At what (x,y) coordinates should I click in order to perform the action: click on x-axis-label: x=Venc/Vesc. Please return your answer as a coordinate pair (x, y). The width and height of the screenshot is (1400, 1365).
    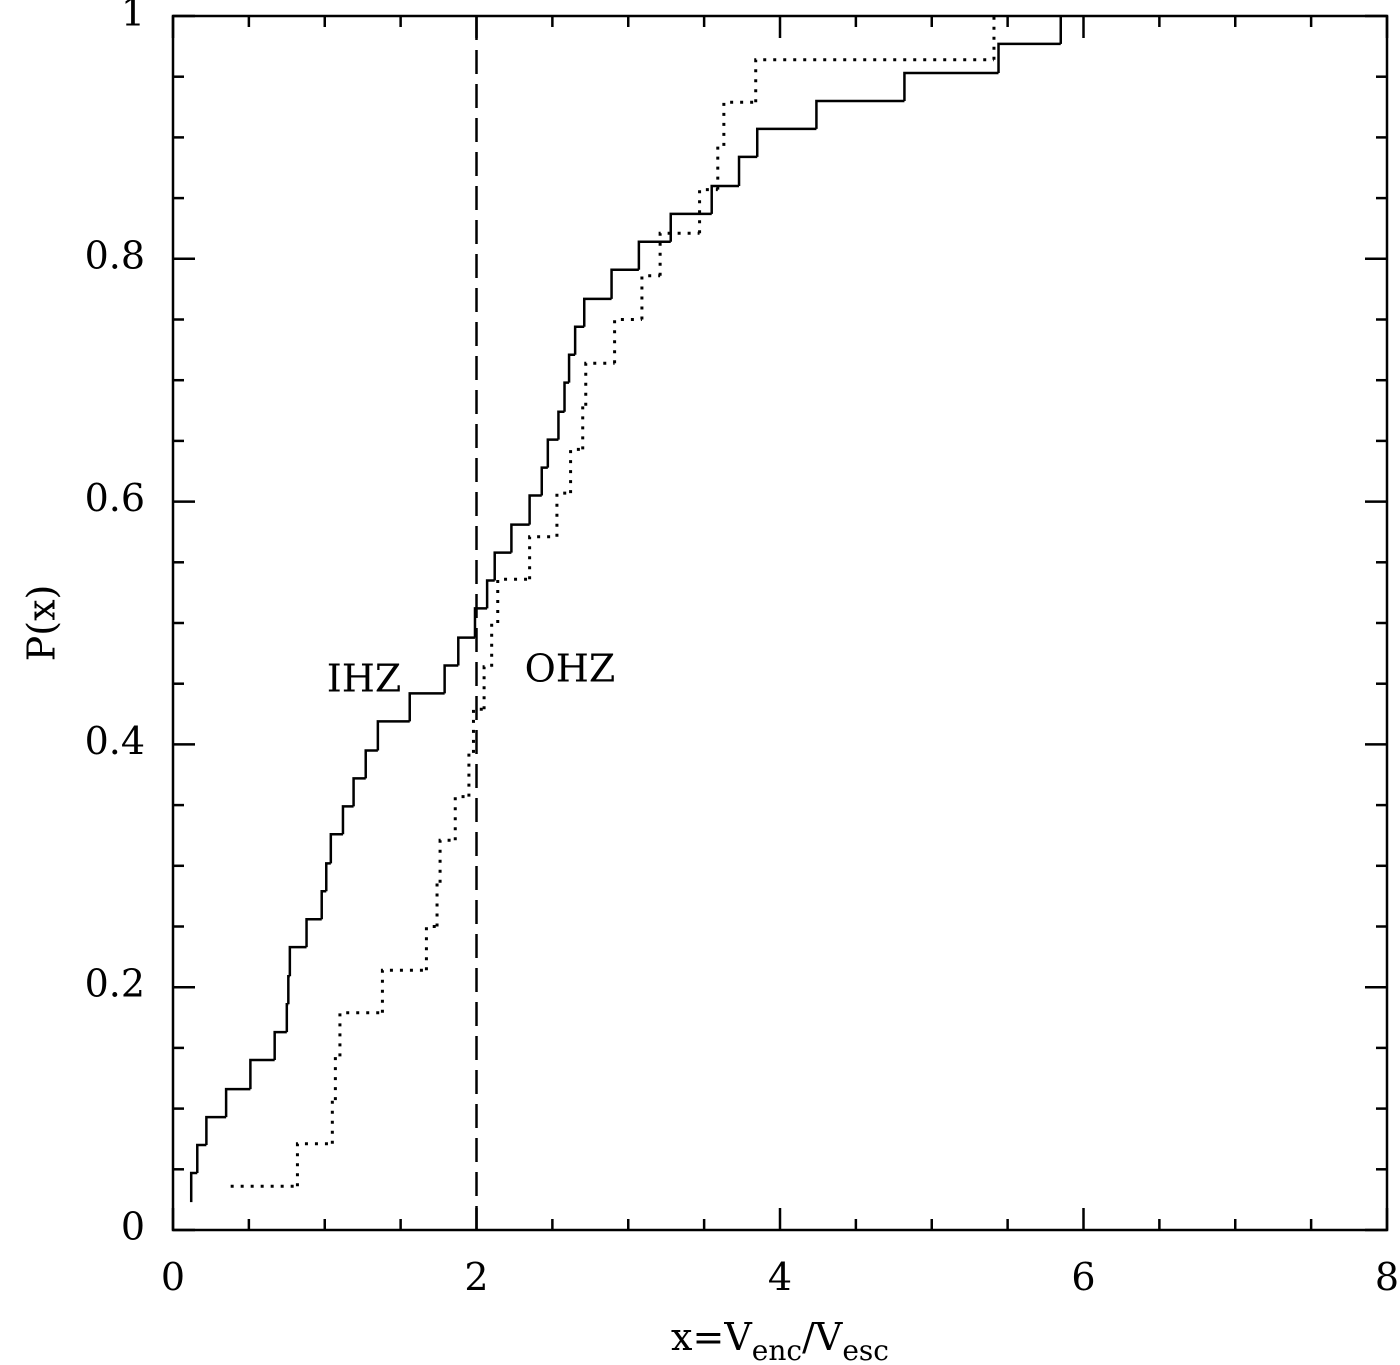
    Looking at the image, I should click on (780, 1340).